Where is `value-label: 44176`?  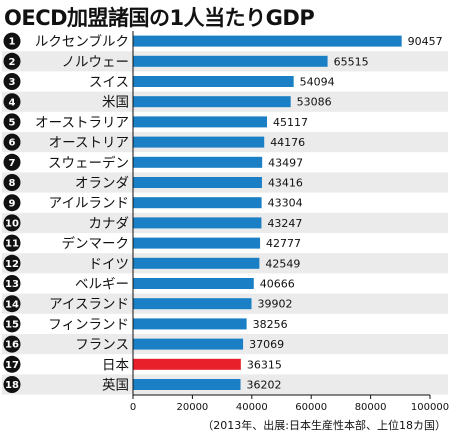
value-label: 44176 is located at coordinates (287, 142).